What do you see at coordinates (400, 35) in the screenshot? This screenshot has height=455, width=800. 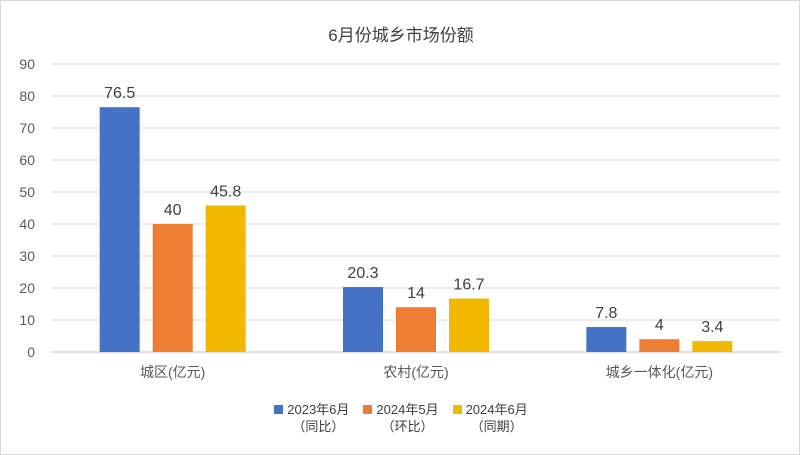 I see `chart-title: 6月份城乡市场份额` at bounding box center [400, 35].